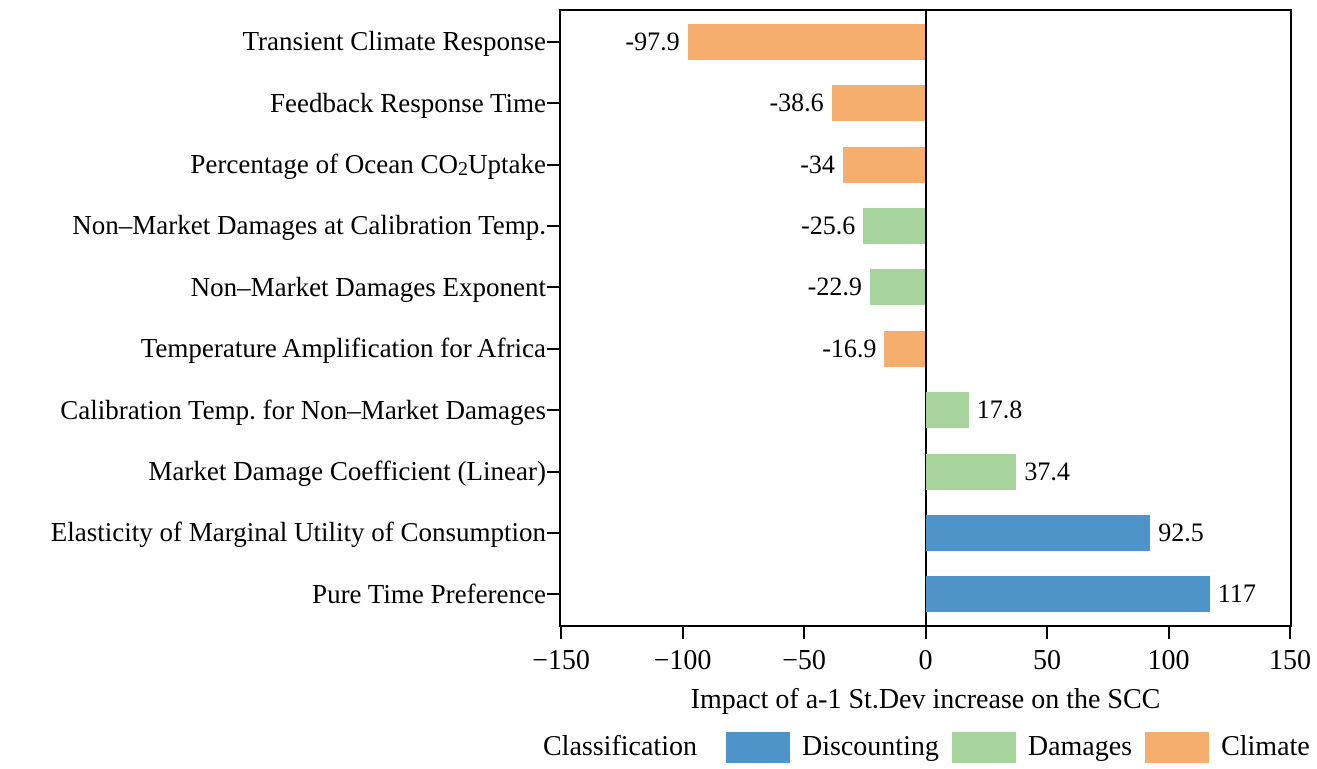  I want to click on category-label: Calibration Temp. for Non–Market Damages, so click(303, 409).